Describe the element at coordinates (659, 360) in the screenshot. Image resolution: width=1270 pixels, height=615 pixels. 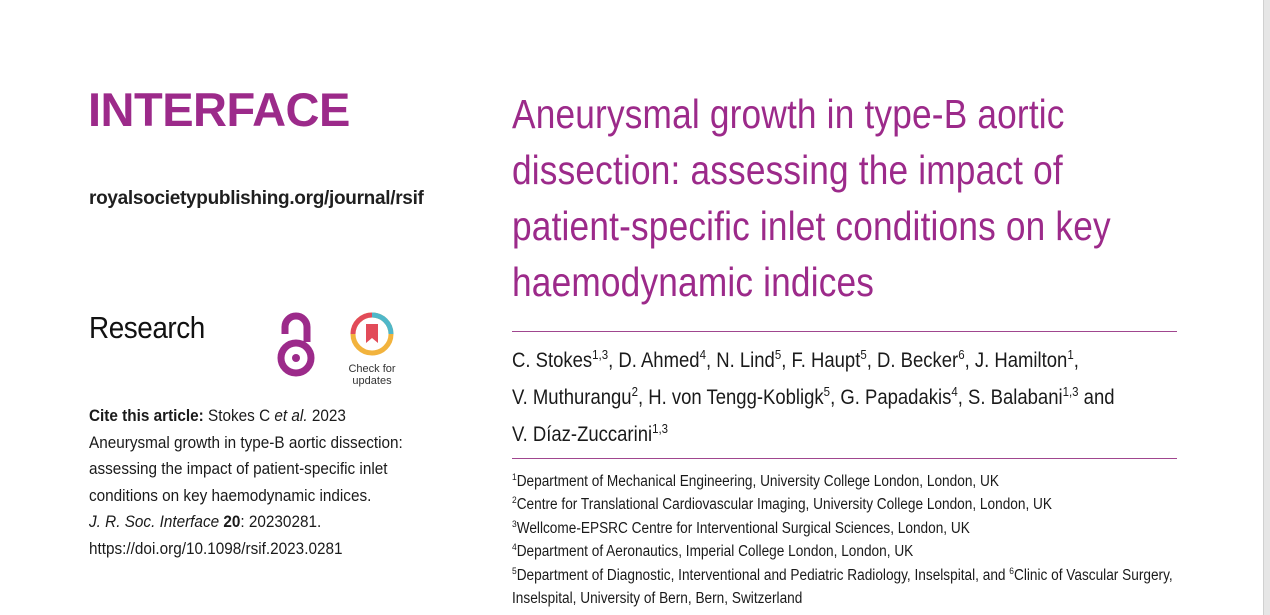
I see `author: D. Ahmed` at that location.